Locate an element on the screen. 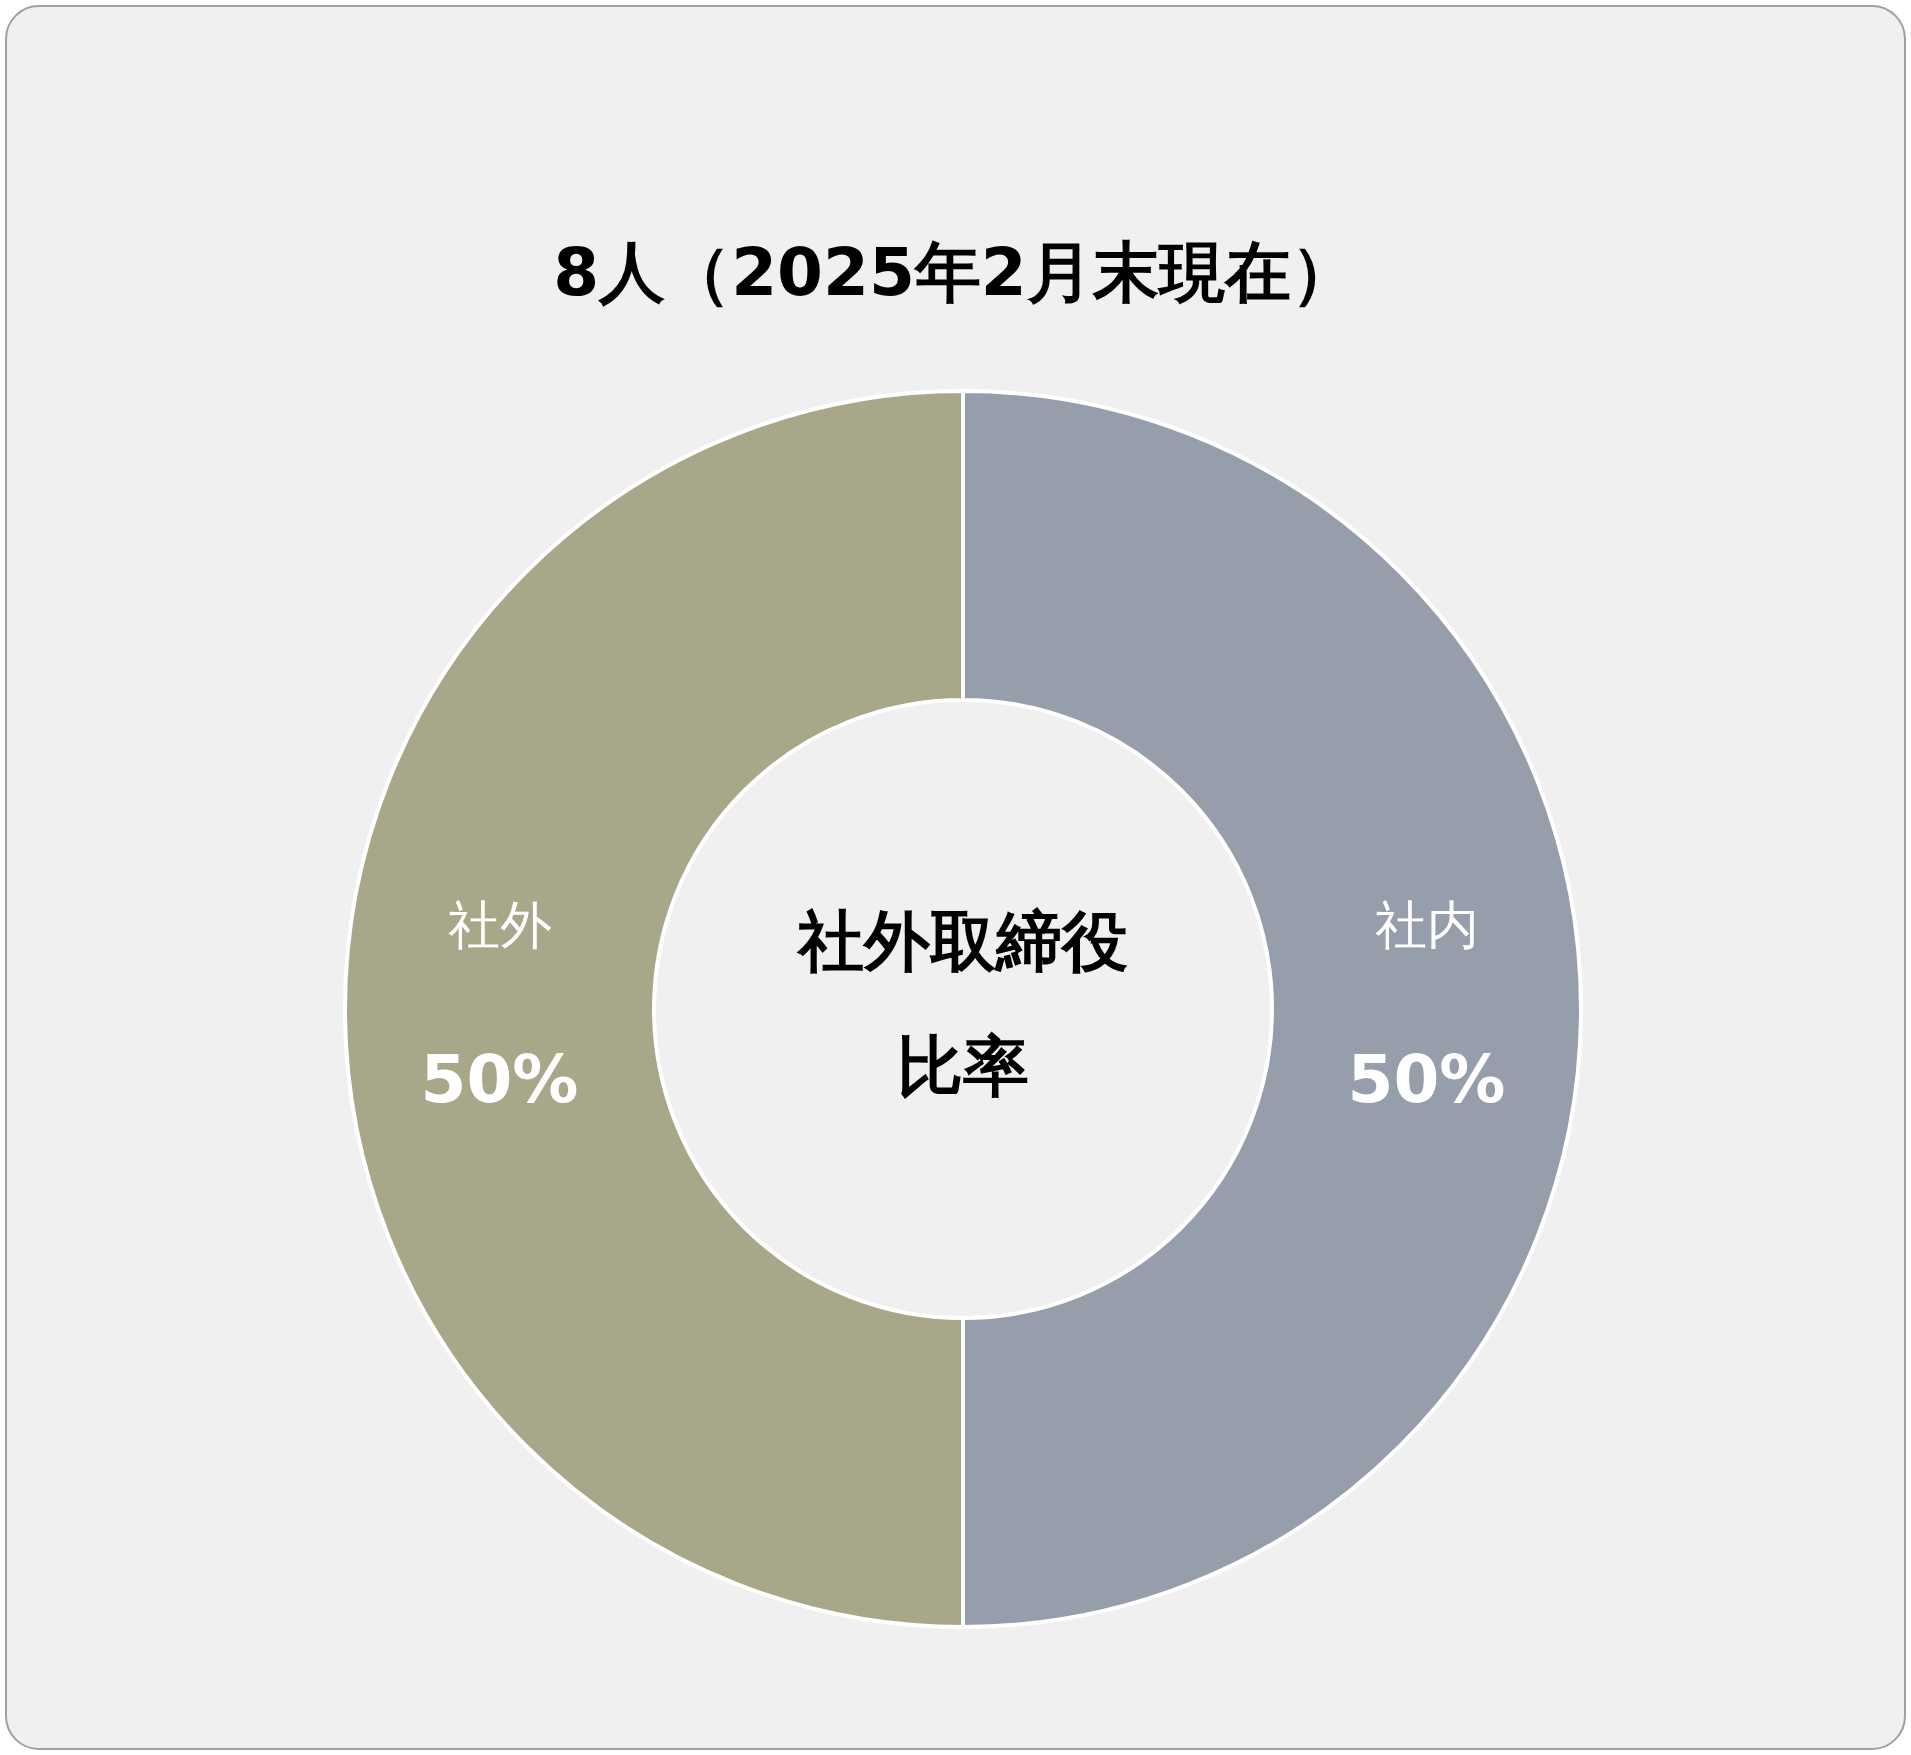 This screenshot has height=1755, width=1911. slice-label: 社外 is located at coordinates (499, 924).